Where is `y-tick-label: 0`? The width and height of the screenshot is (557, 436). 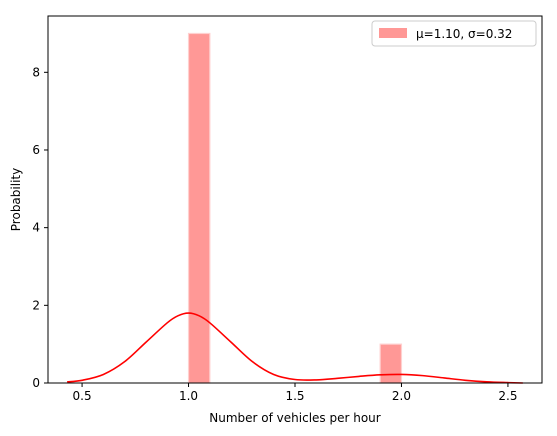 y-tick-label: 0 is located at coordinates (36, 383).